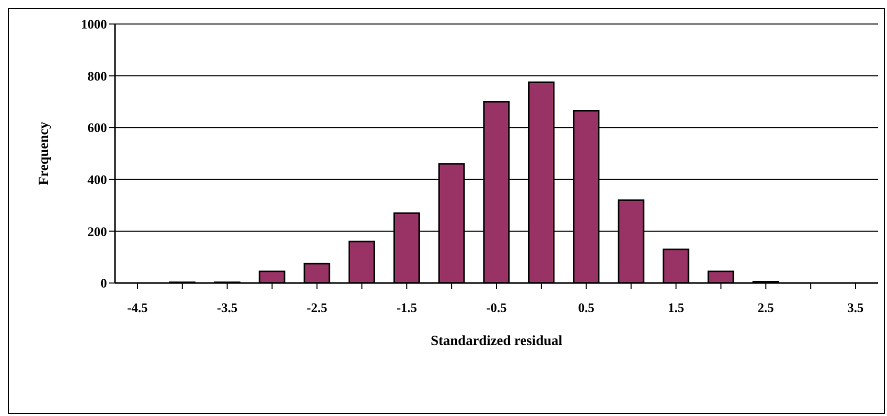 The image size is (887, 416). I want to click on x-tick-label: 2.5, so click(766, 308).